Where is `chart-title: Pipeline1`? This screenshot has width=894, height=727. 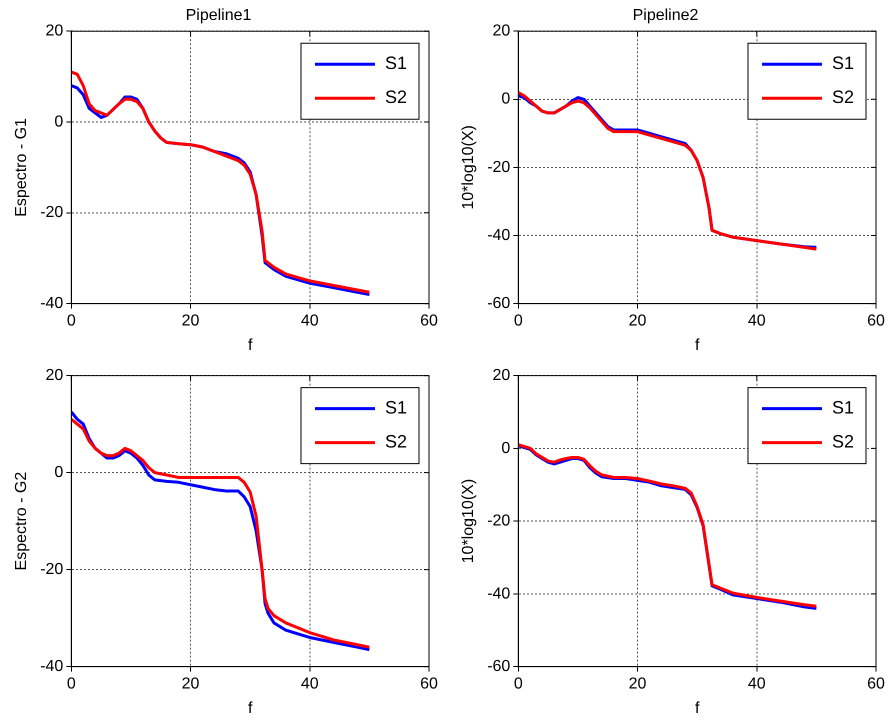
chart-title: Pipeline1 is located at coordinates (219, 15).